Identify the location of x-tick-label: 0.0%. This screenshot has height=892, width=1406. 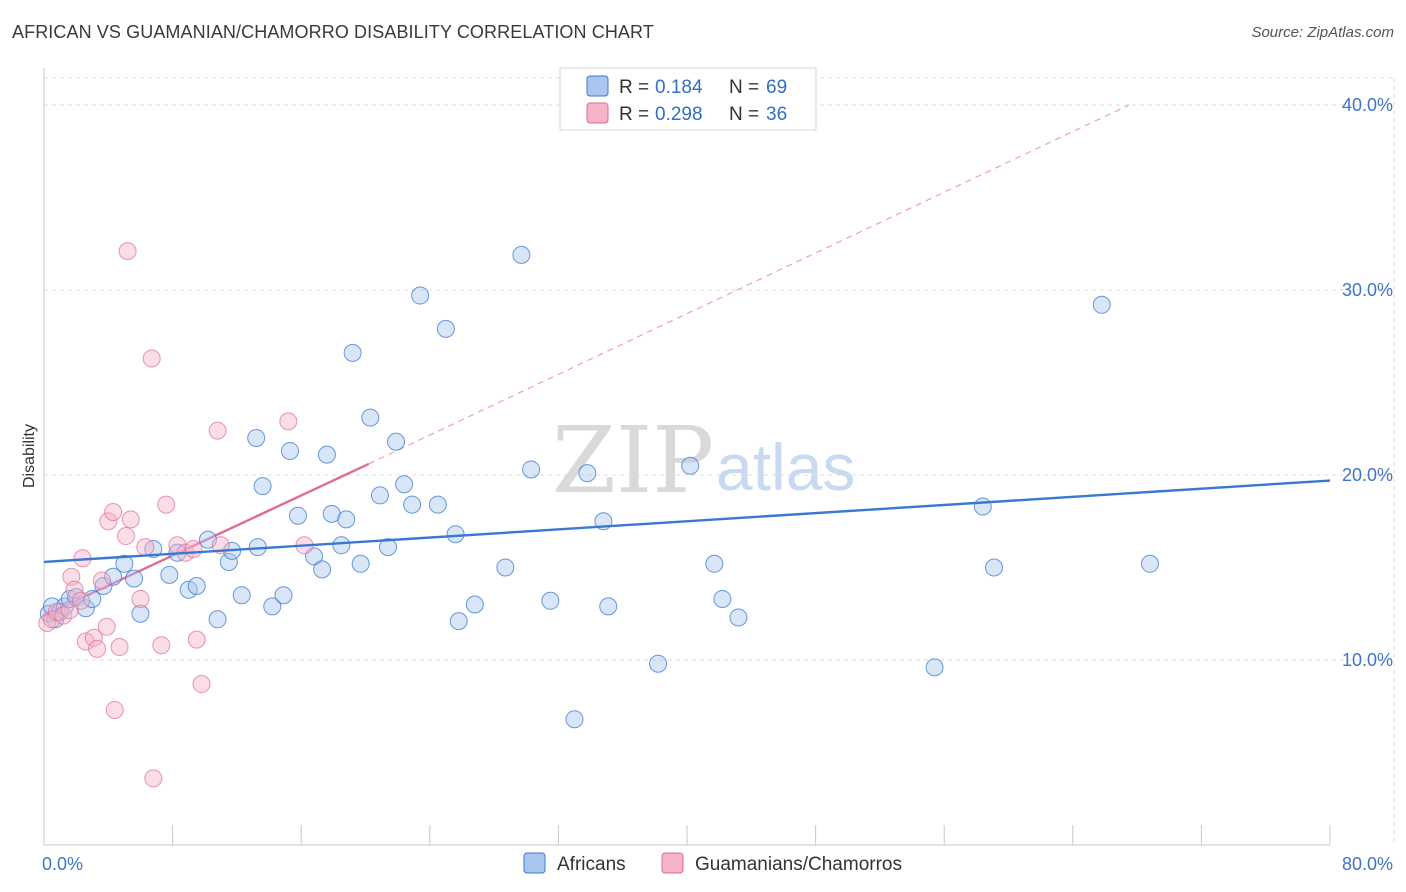
(62, 864).